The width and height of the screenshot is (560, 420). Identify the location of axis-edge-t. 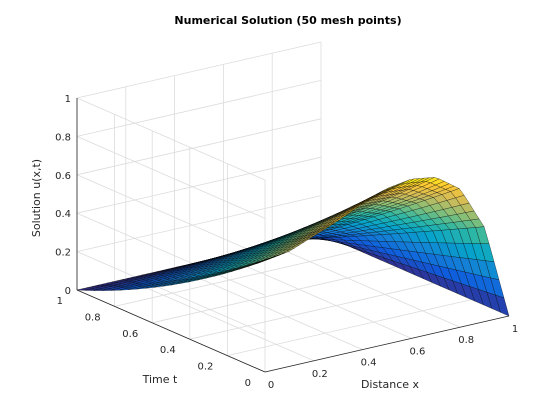
(171, 331).